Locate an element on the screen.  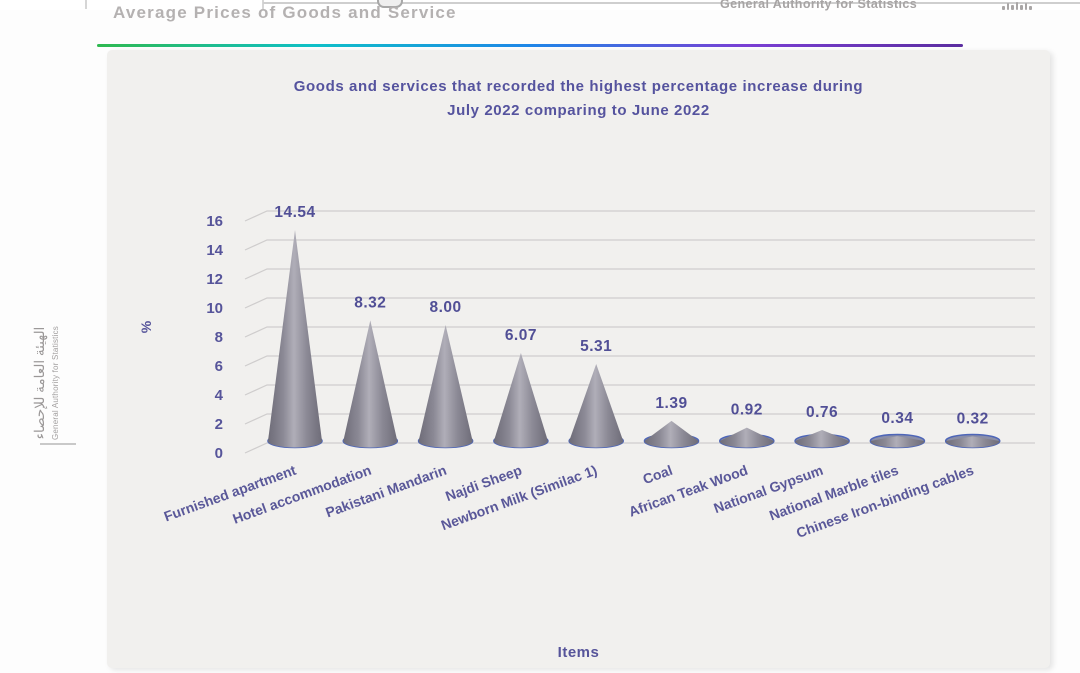
y-tick-label: 12 is located at coordinates (214, 279).